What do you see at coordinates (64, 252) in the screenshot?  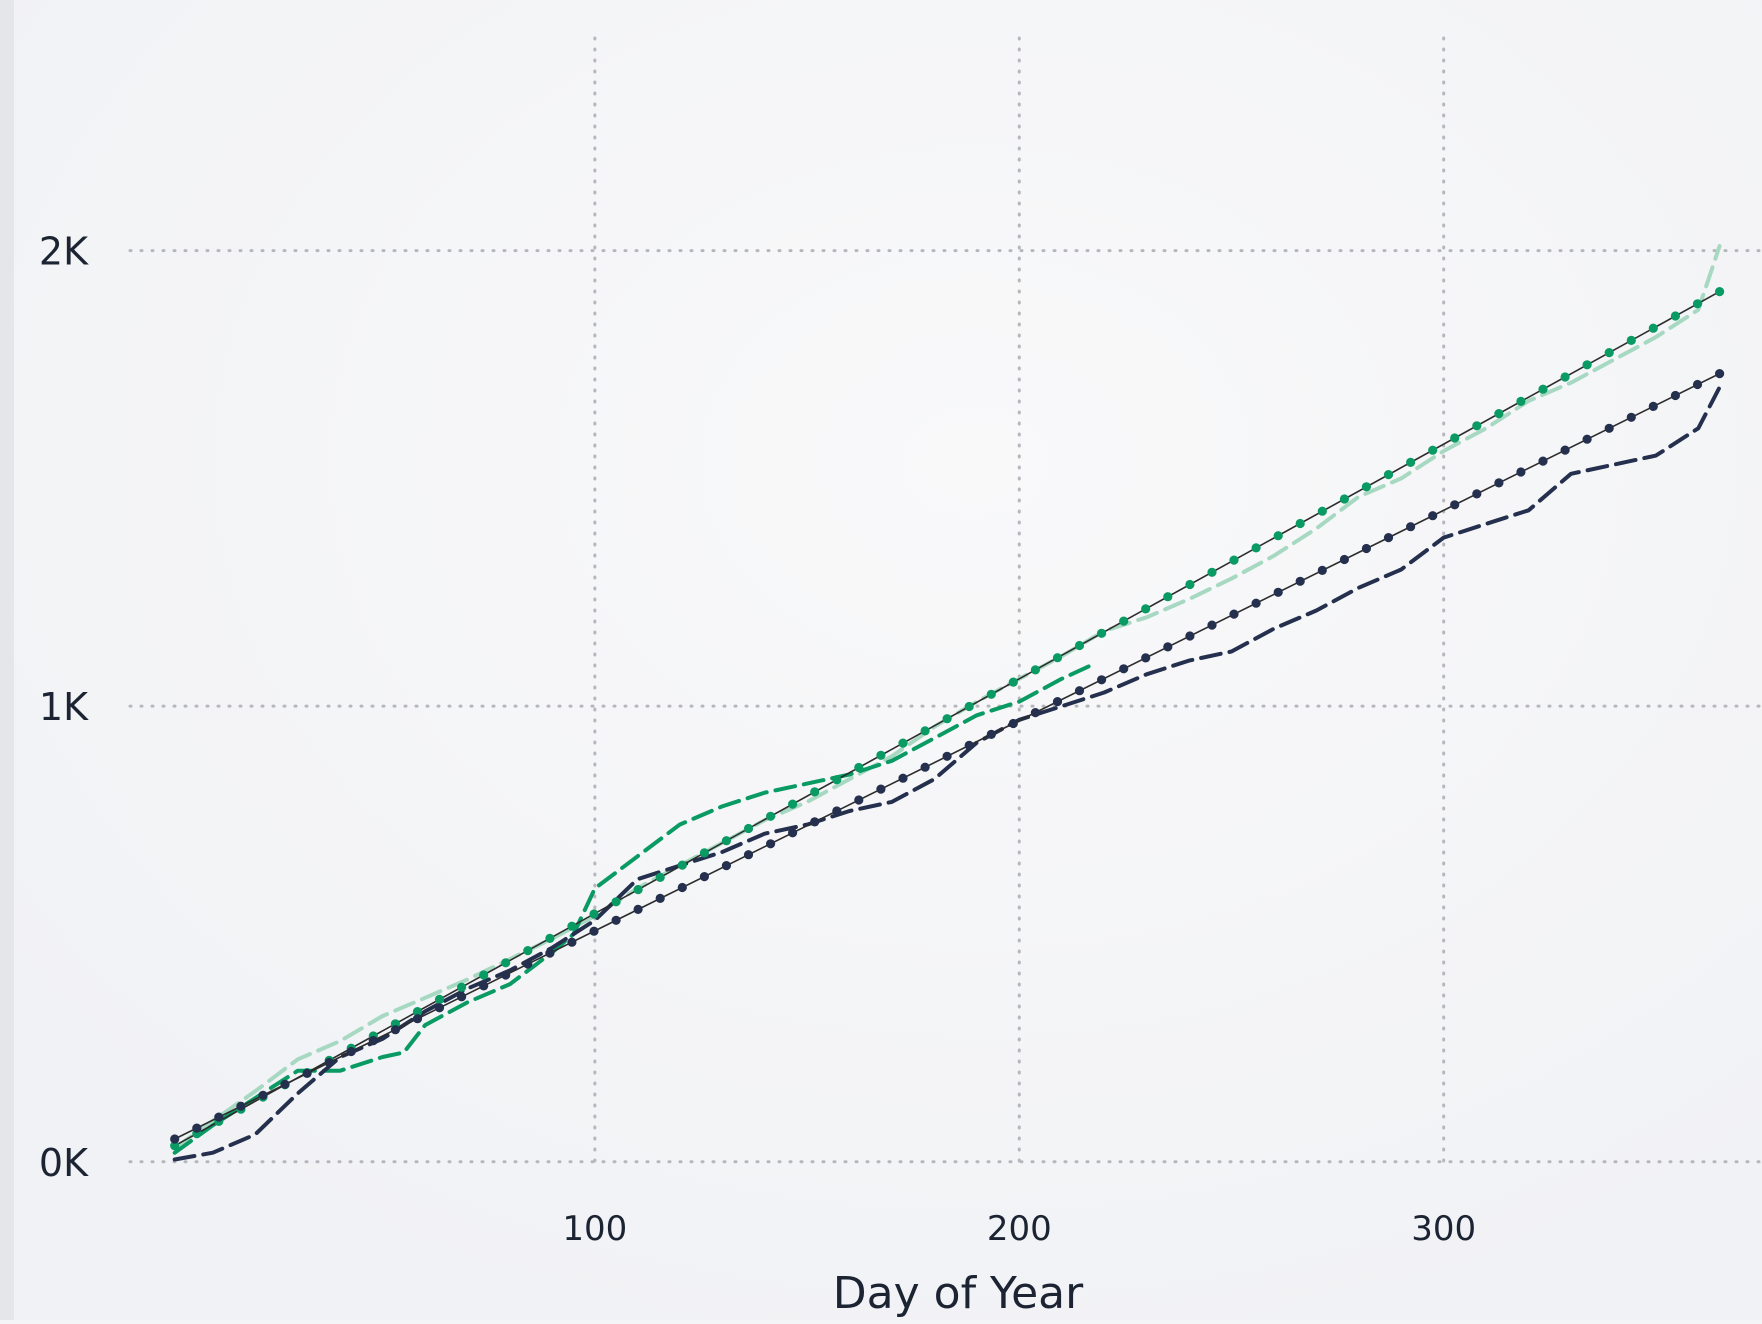 I see `y-tick-label-2000: 2K` at bounding box center [64, 252].